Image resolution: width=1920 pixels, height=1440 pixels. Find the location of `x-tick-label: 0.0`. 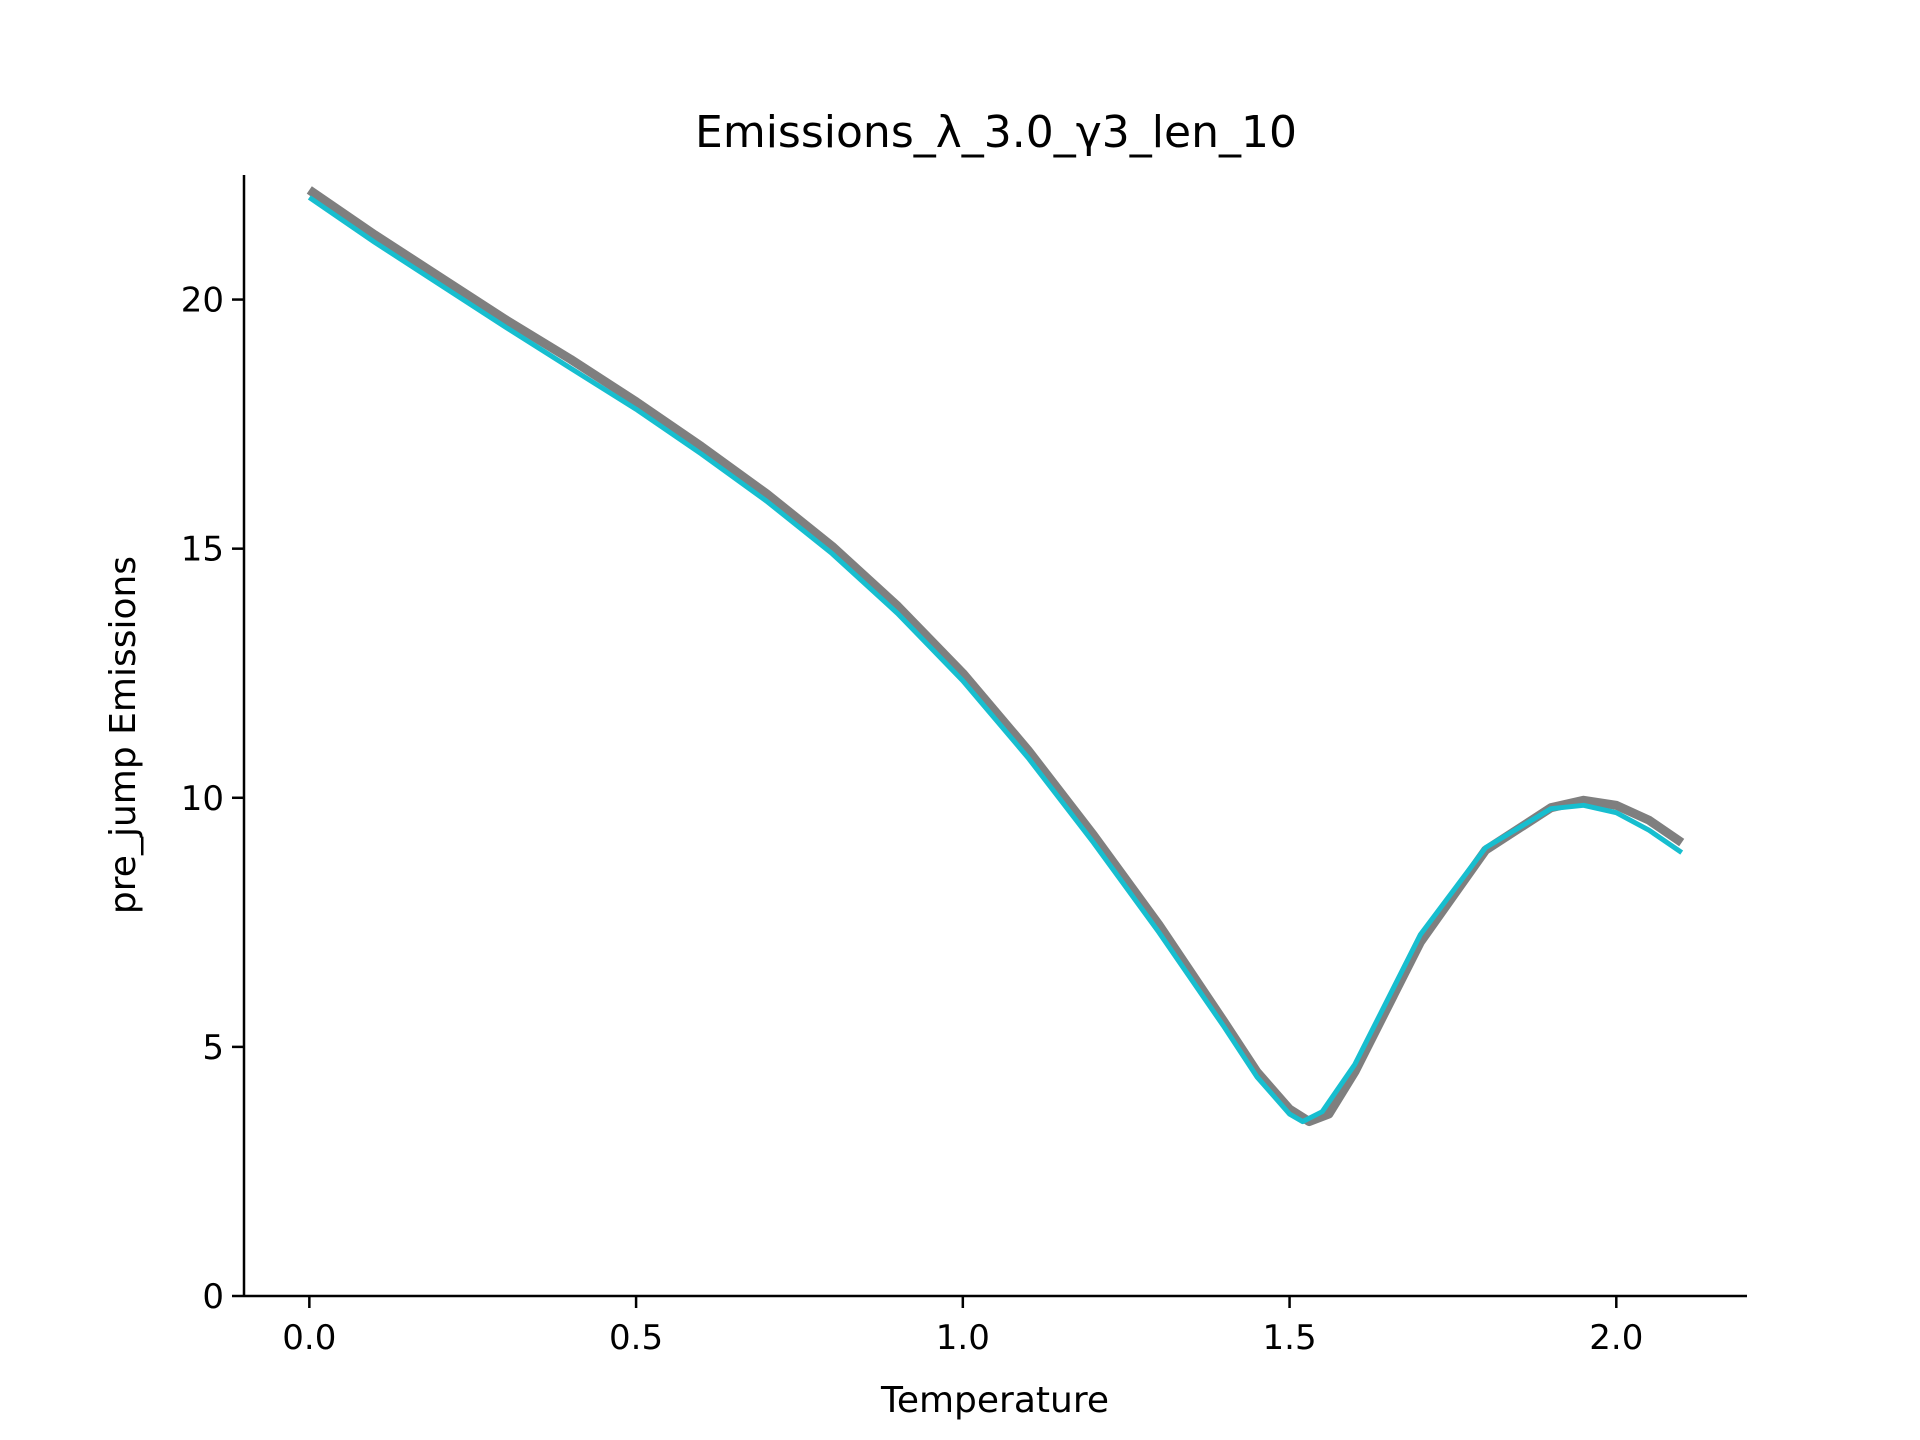

x-tick-label: 0.0 is located at coordinates (309, 1338).